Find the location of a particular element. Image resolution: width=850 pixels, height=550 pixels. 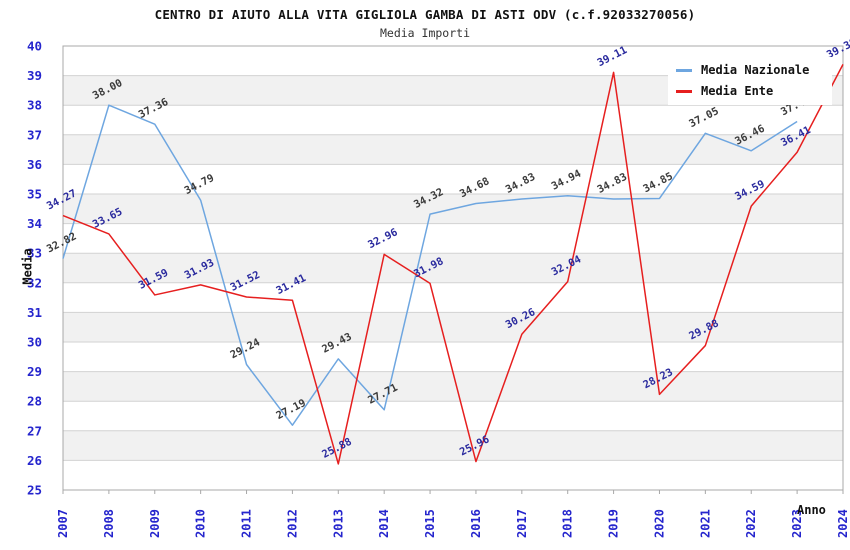

y-tick-label: 32 is located at coordinates (34, 282).